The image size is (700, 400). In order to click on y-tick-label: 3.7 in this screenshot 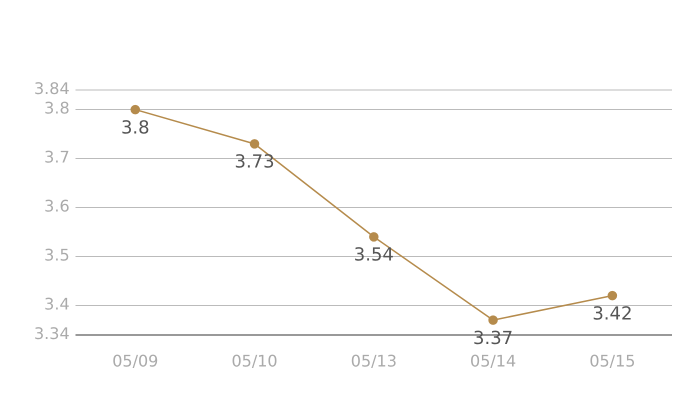, I will do `click(57, 157)`.